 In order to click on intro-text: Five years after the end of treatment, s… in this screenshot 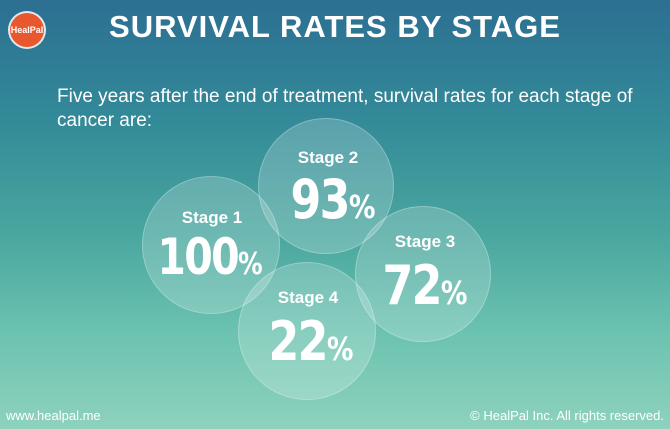, I will do `click(345, 108)`.